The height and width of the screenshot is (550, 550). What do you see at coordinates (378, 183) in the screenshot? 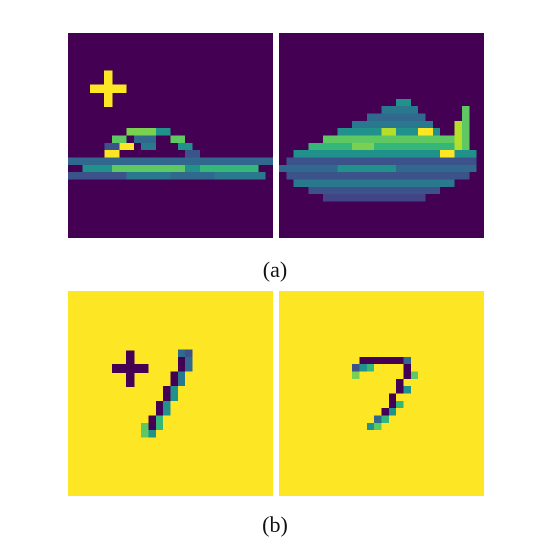
I see `sneaker-sole` at bounding box center [378, 183].